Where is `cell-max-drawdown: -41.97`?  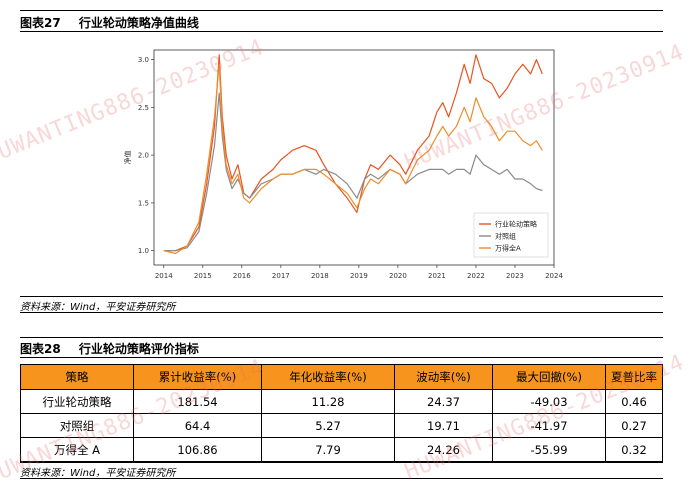 cell-max-drawdown: -41.97 is located at coordinates (549, 425).